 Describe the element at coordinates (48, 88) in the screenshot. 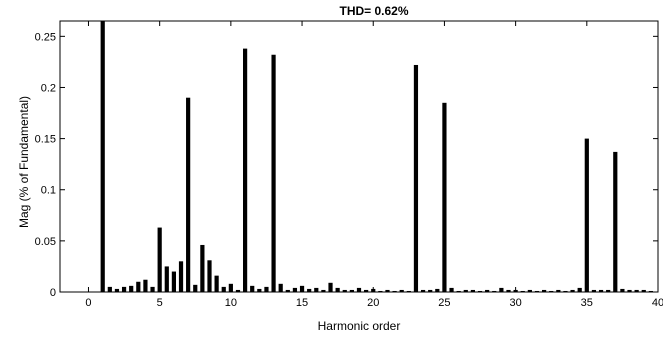

I see `y-tick-label-4: 0.2` at that location.